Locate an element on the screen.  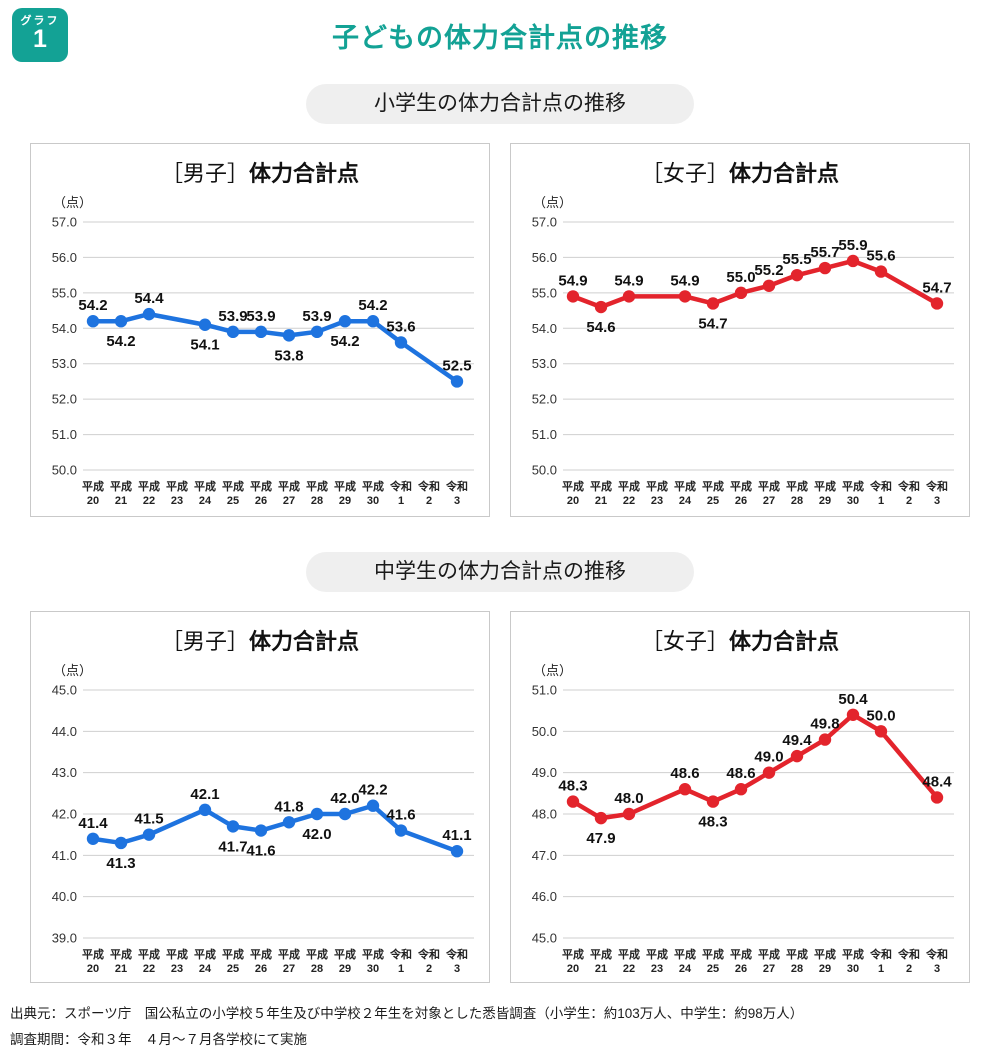
chart-title-bracket: ［男子］ is located at coordinates (204, 173).